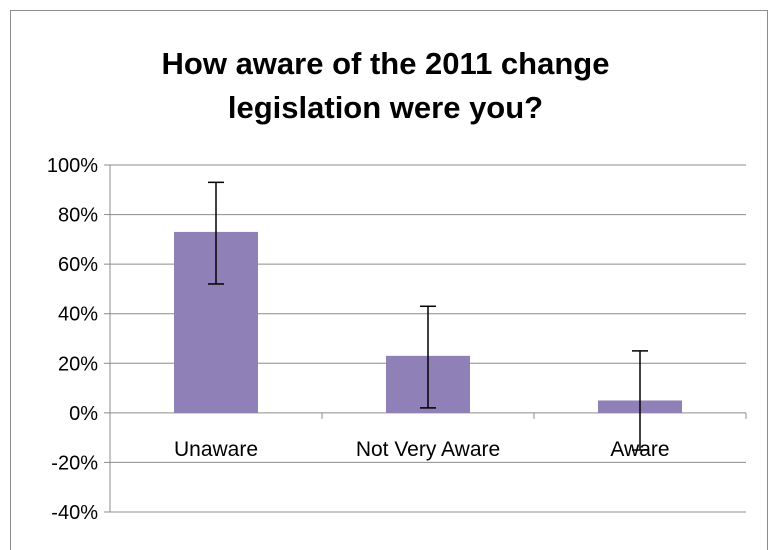  What do you see at coordinates (74, 513) in the screenshot?
I see `y-tick-label: -40%` at bounding box center [74, 513].